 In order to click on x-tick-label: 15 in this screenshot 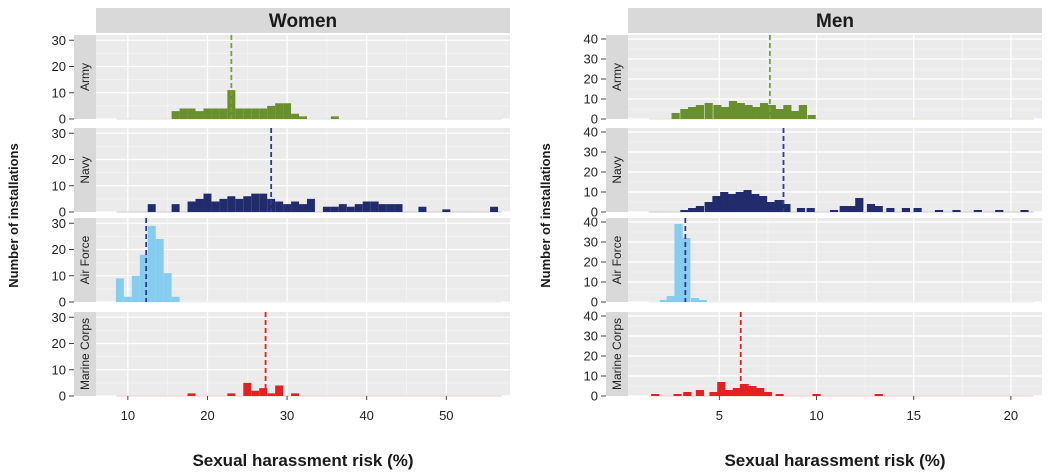, I will do `click(913, 415)`.